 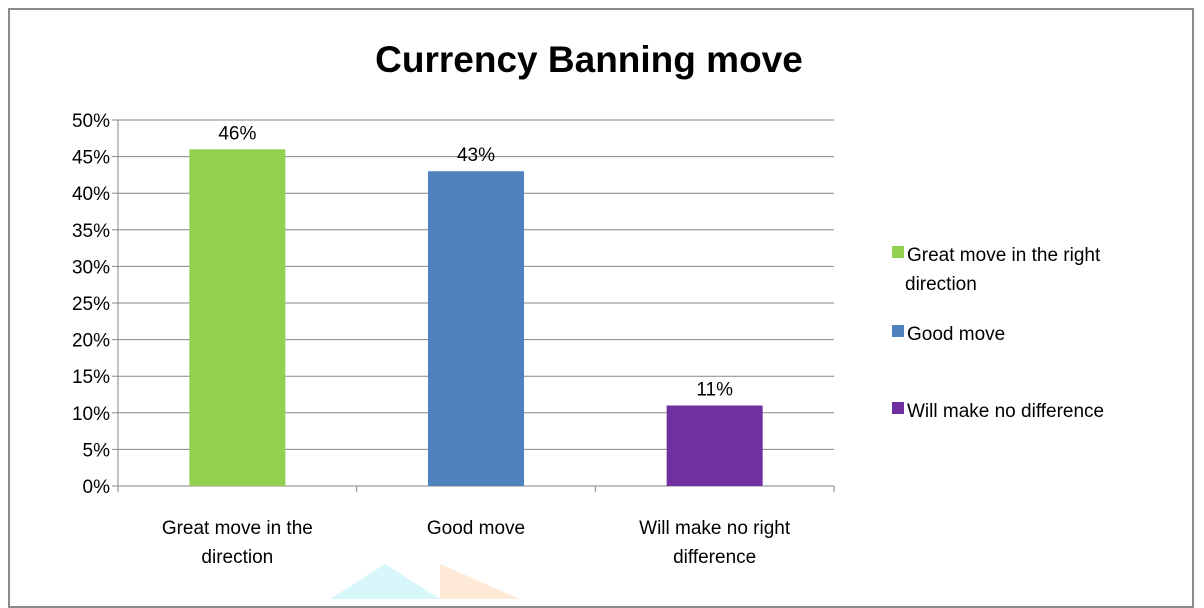 I want to click on chart-title: Currency Banning move, so click(x=589, y=59).